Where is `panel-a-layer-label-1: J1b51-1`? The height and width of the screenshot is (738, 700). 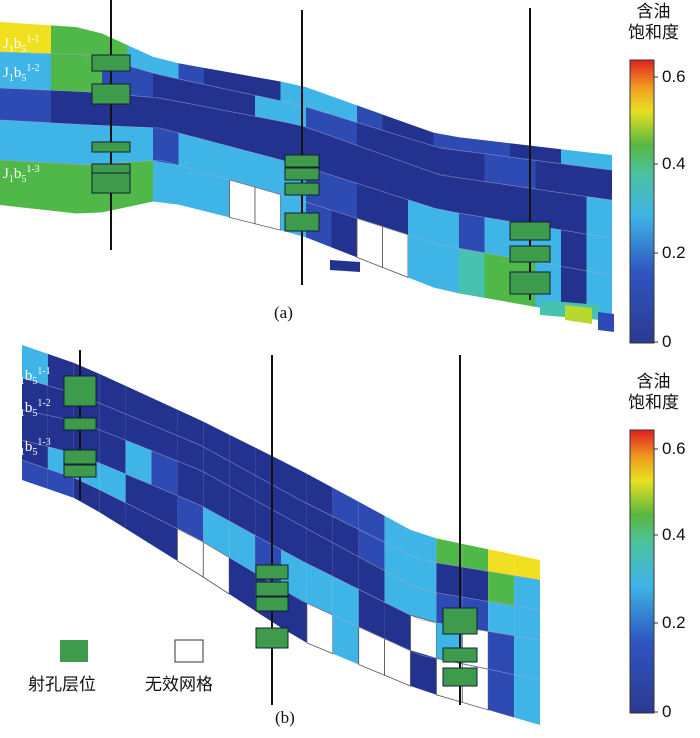 panel-a-layer-label-1: J1b51-1 is located at coordinates (21, 44).